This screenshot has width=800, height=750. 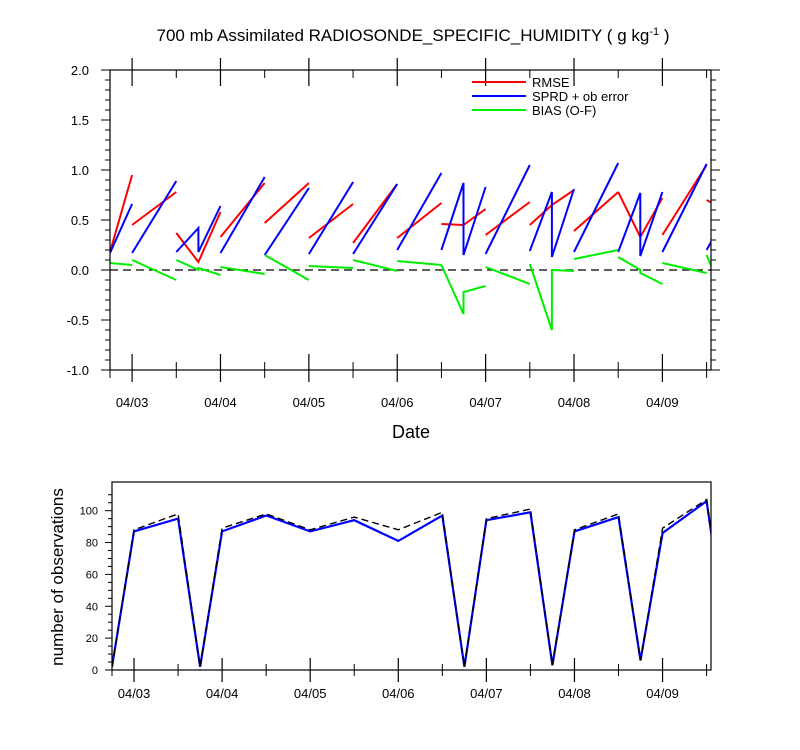 I want to click on obs-y-axis-label: number of observations, so click(x=57, y=577).